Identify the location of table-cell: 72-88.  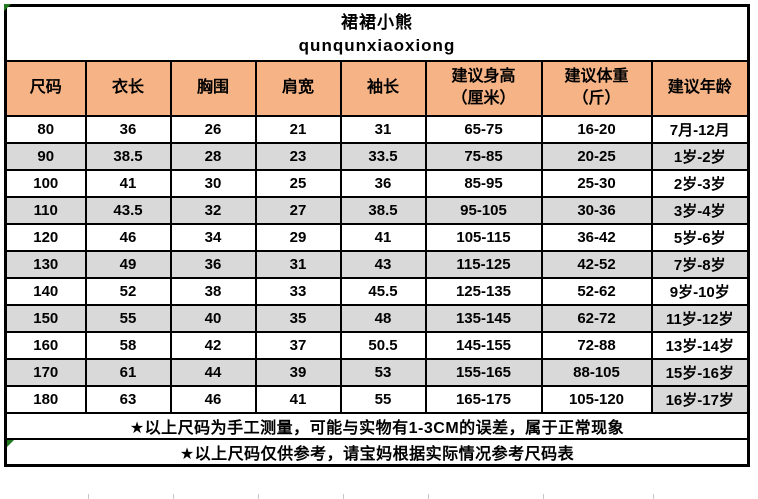
(596, 345).